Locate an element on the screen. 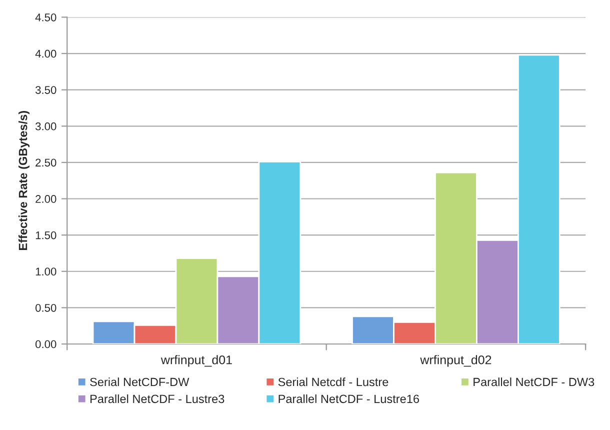  y-tick-label: 4.50 is located at coordinates (45, 17).